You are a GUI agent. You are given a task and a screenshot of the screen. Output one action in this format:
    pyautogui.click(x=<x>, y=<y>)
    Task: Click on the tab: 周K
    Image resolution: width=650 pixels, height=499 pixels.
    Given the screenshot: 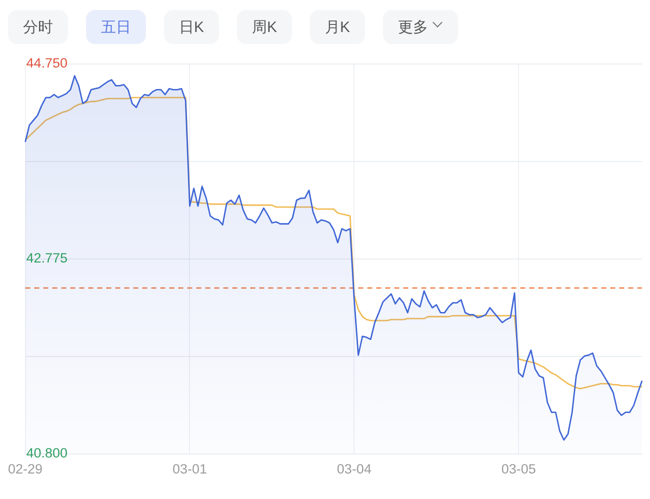 What is the action you would take?
    pyautogui.click(x=264, y=27)
    